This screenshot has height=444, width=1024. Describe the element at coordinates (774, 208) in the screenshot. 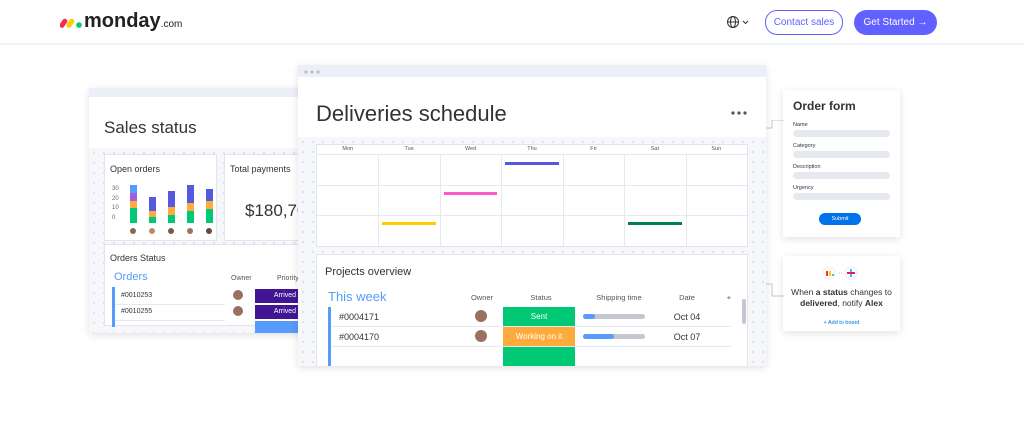

I see `connectors` at that location.